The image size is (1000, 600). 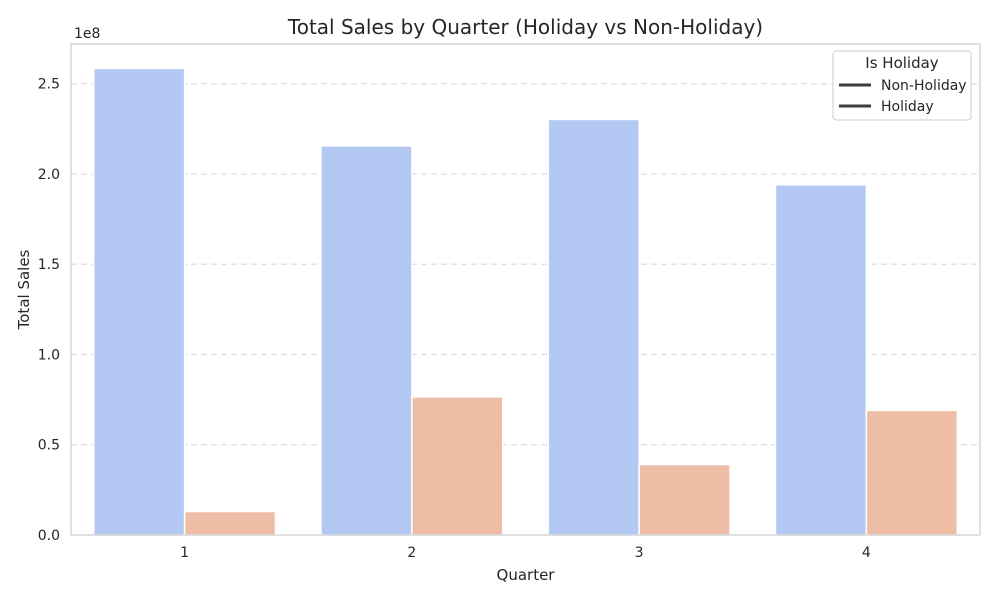 What do you see at coordinates (924, 86) in the screenshot?
I see `legend-label: Non-Holiday` at bounding box center [924, 86].